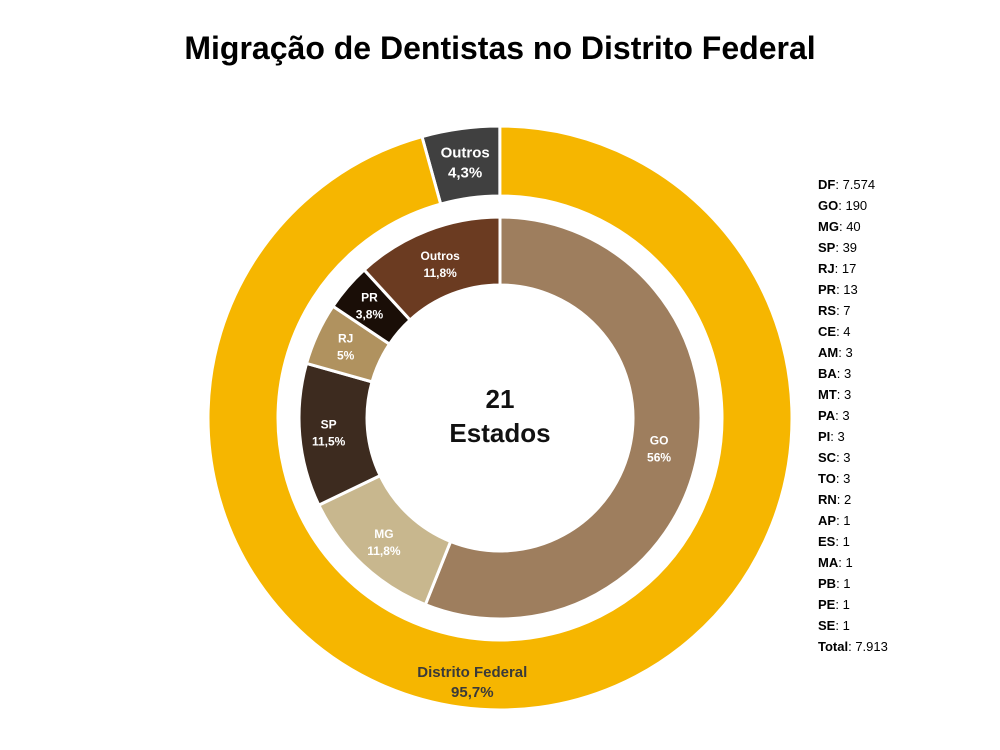 This screenshot has width=1000, height=750. What do you see at coordinates (827, 541) in the screenshot?
I see `legend-key: ES` at bounding box center [827, 541].